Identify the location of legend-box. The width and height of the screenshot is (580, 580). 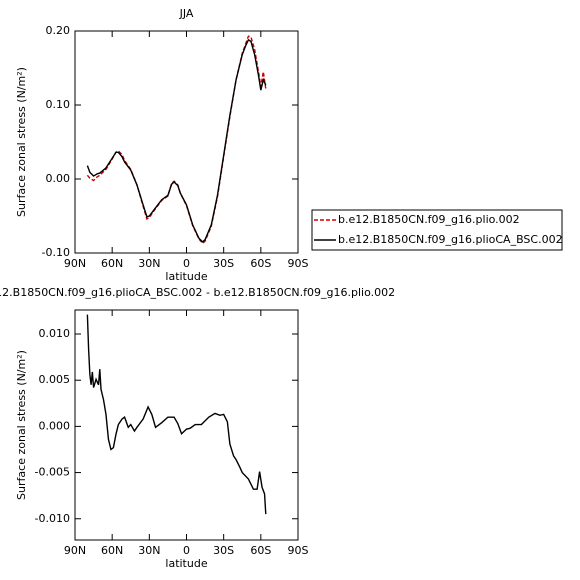
(437, 230).